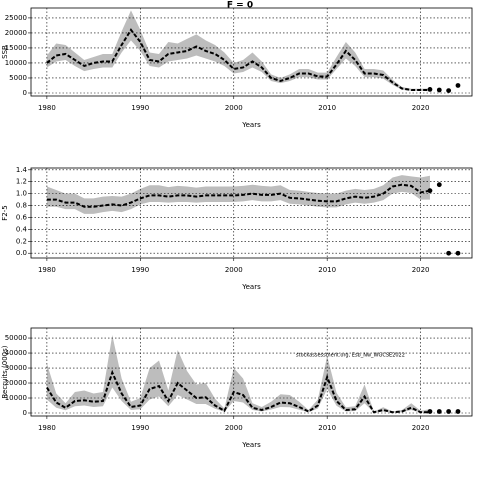  What do you see at coordinates (16, 353) in the screenshot?
I see `y-tick-label: 40000` at bounding box center [16, 353].